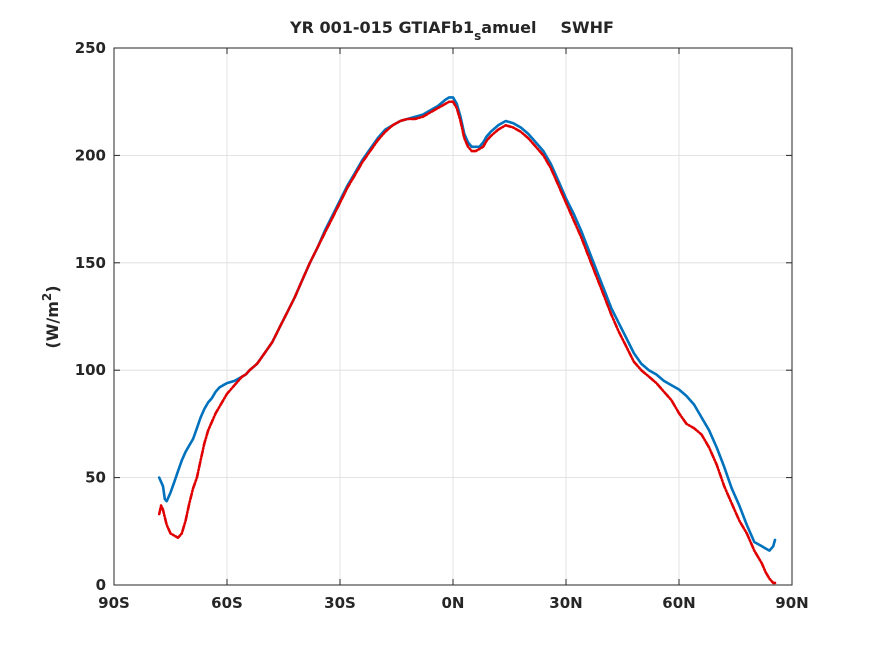  Describe the element at coordinates (477, 36) in the screenshot. I see `chart-title-sub: s` at that location.